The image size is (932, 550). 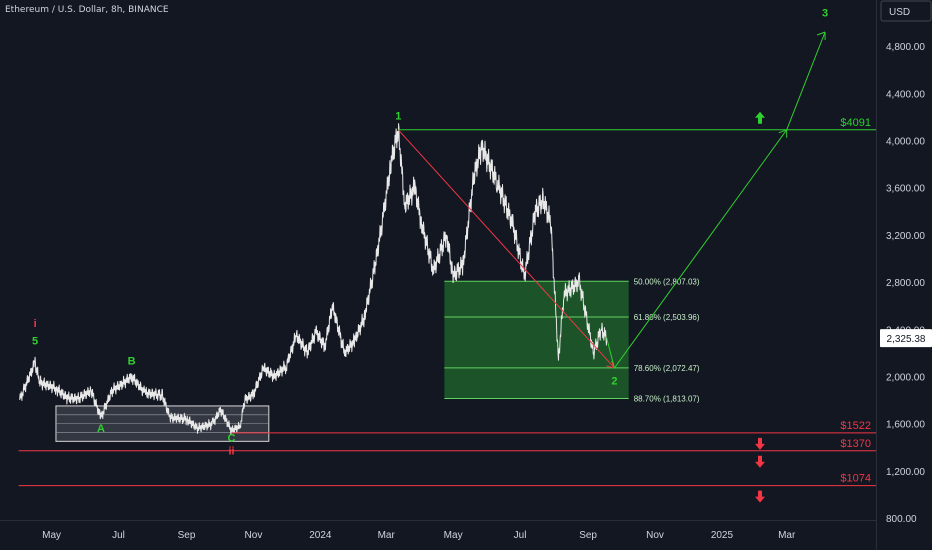 What do you see at coordinates (231, 451) in the screenshot?
I see `wave-label: ii` at bounding box center [231, 451].